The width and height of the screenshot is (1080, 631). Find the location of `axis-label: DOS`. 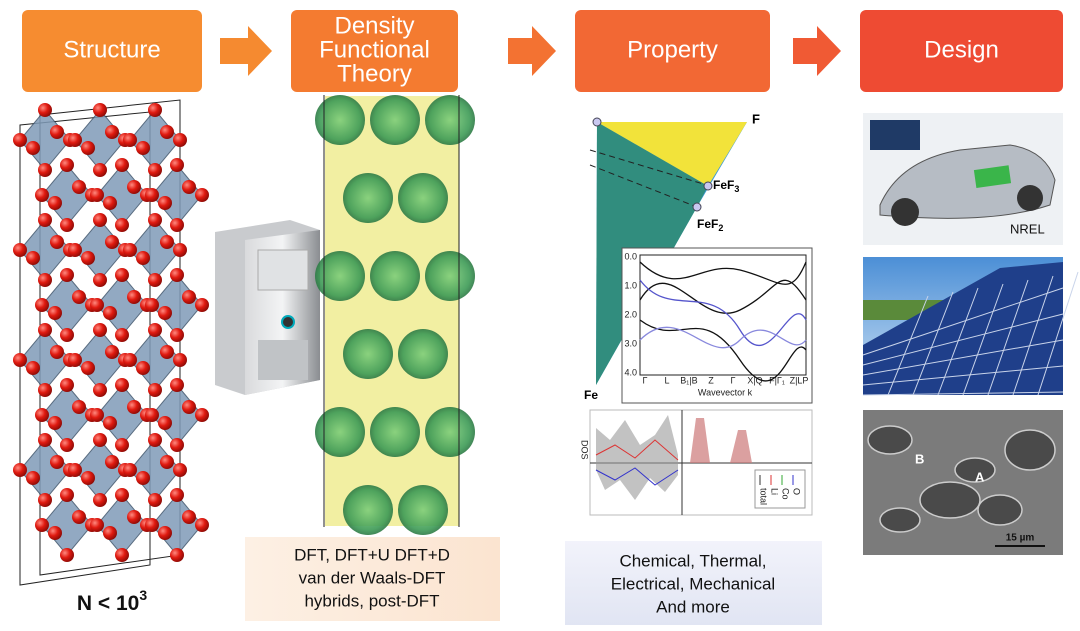

axis-label: DOS is located at coordinates (585, 450).